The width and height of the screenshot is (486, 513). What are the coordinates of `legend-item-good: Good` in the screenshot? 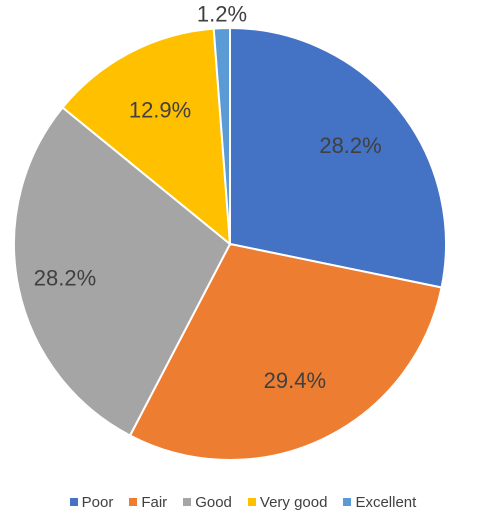 It's located at (207, 502).